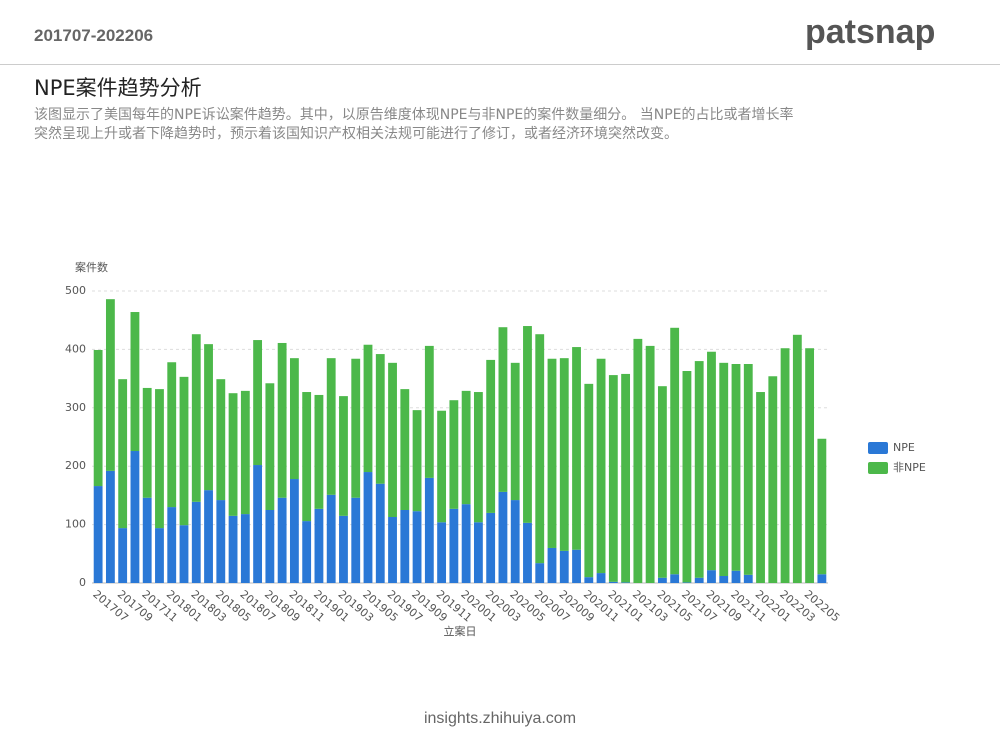  I want to click on legend-label: 非NPE, so click(909, 467).